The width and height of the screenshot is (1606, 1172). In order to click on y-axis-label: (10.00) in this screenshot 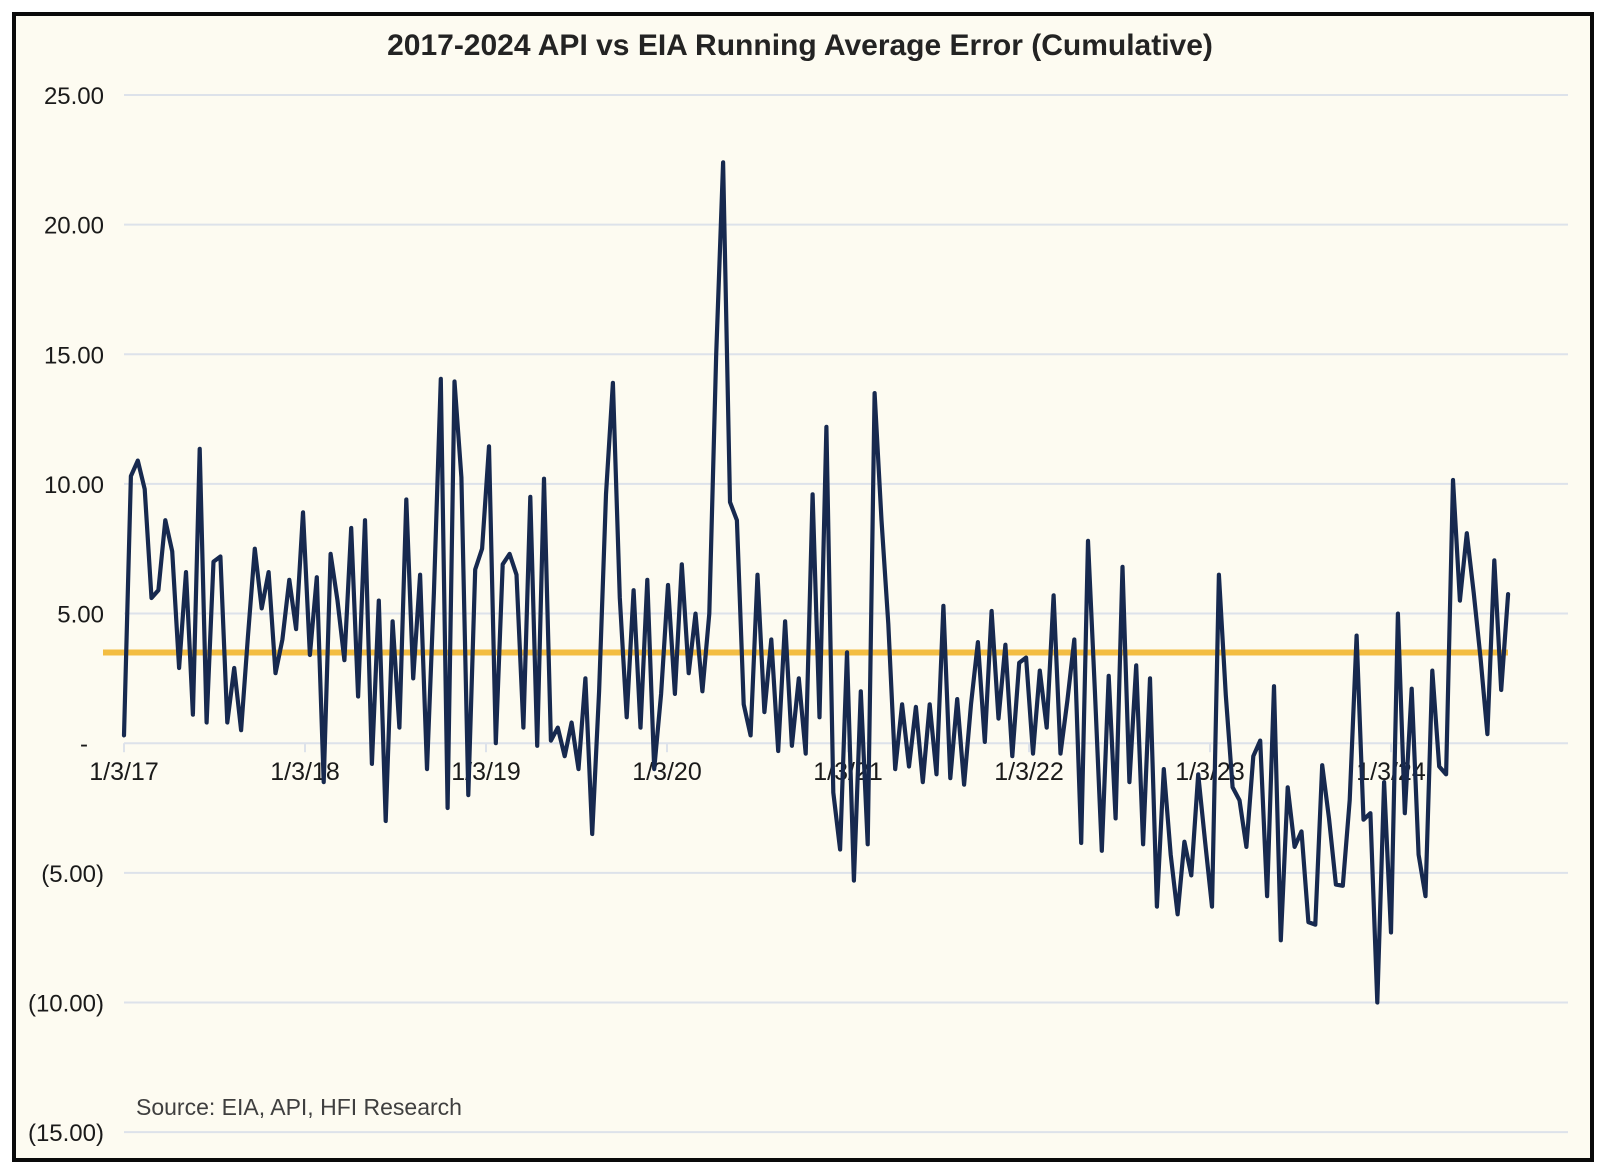, I will do `click(66, 1004)`.